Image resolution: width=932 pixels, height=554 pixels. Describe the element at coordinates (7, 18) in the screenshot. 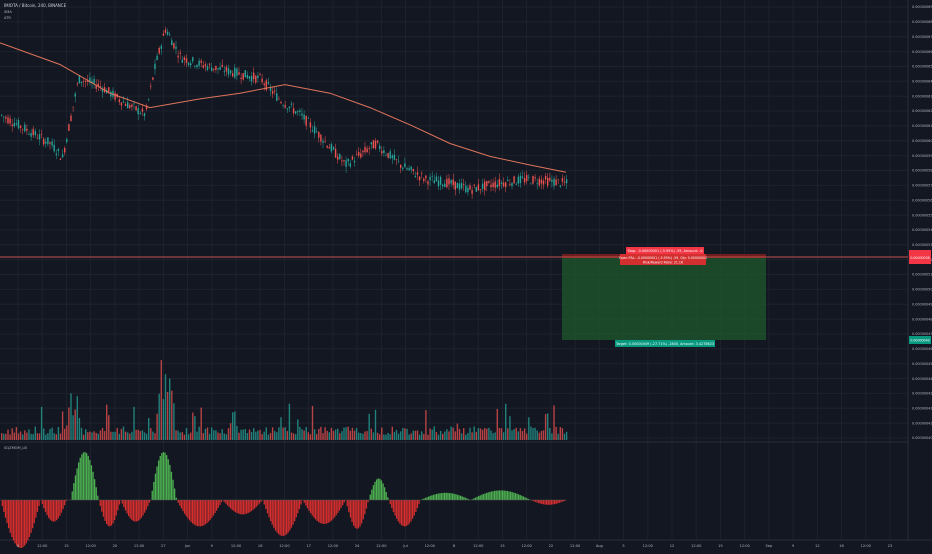

I see `indicator-atr-label: ATR` at that location.